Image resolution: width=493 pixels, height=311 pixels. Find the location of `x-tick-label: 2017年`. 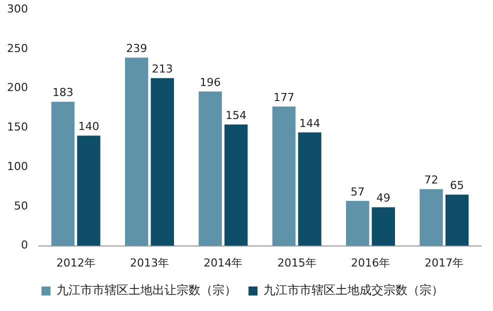

x-tick-label: 2017年 is located at coordinates (444, 263).